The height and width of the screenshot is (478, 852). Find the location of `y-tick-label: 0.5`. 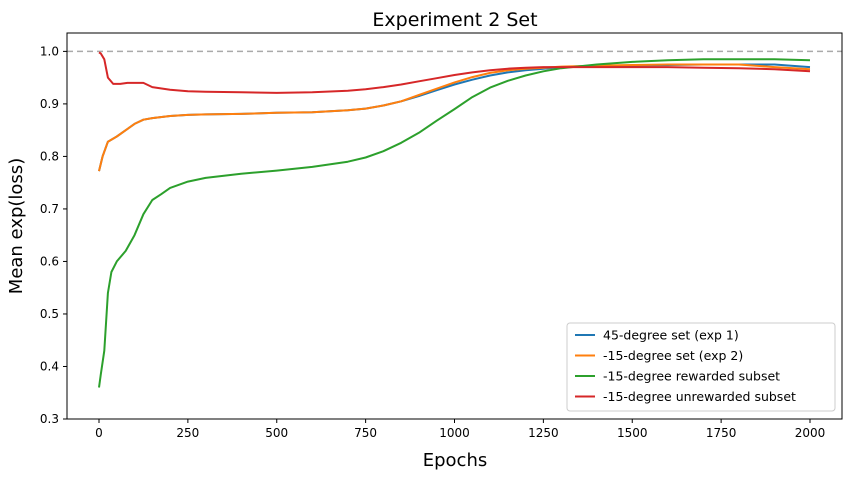

y-tick-label: 0.5 is located at coordinates (49, 314).